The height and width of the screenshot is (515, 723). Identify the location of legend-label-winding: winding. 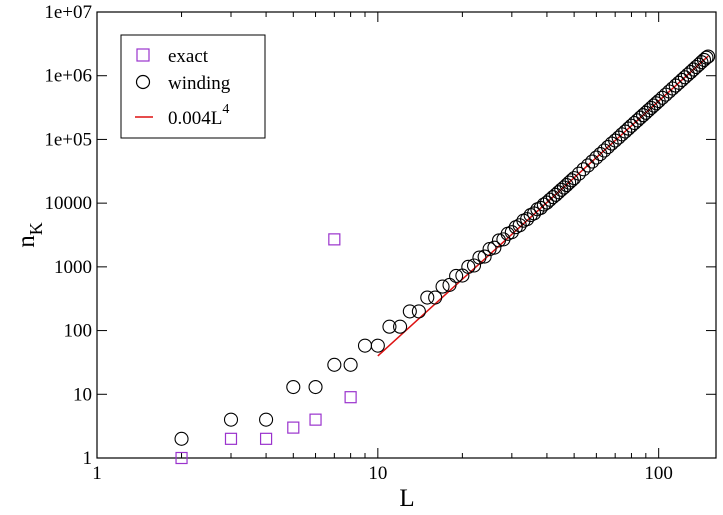
(199, 83).